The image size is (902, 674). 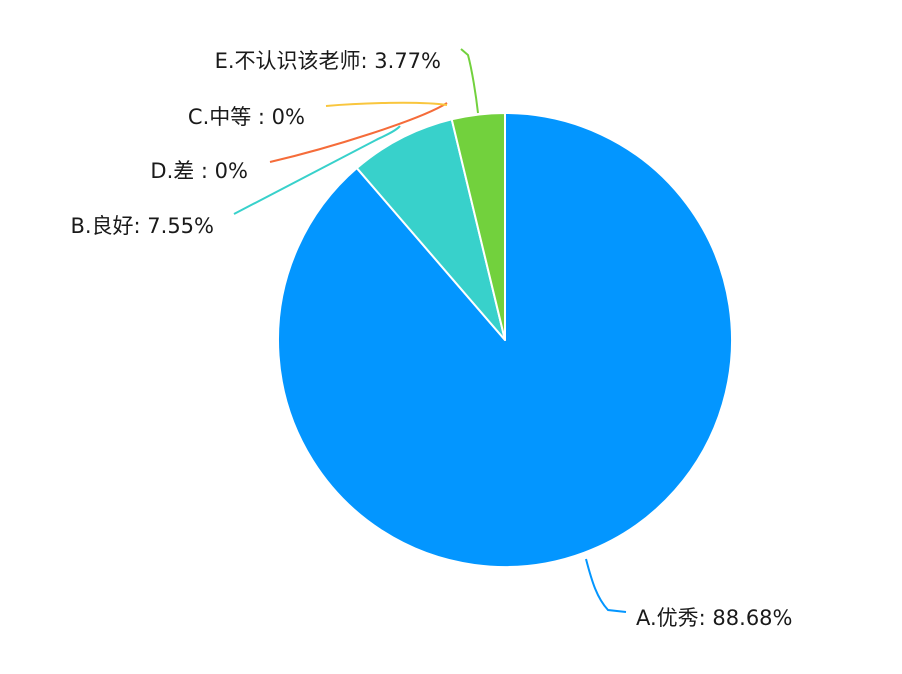 What do you see at coordinates (328, 61) in the screenshot?
I see `label-e: E.不认识该老师: 3.77%` at bounding box center [328, 61].